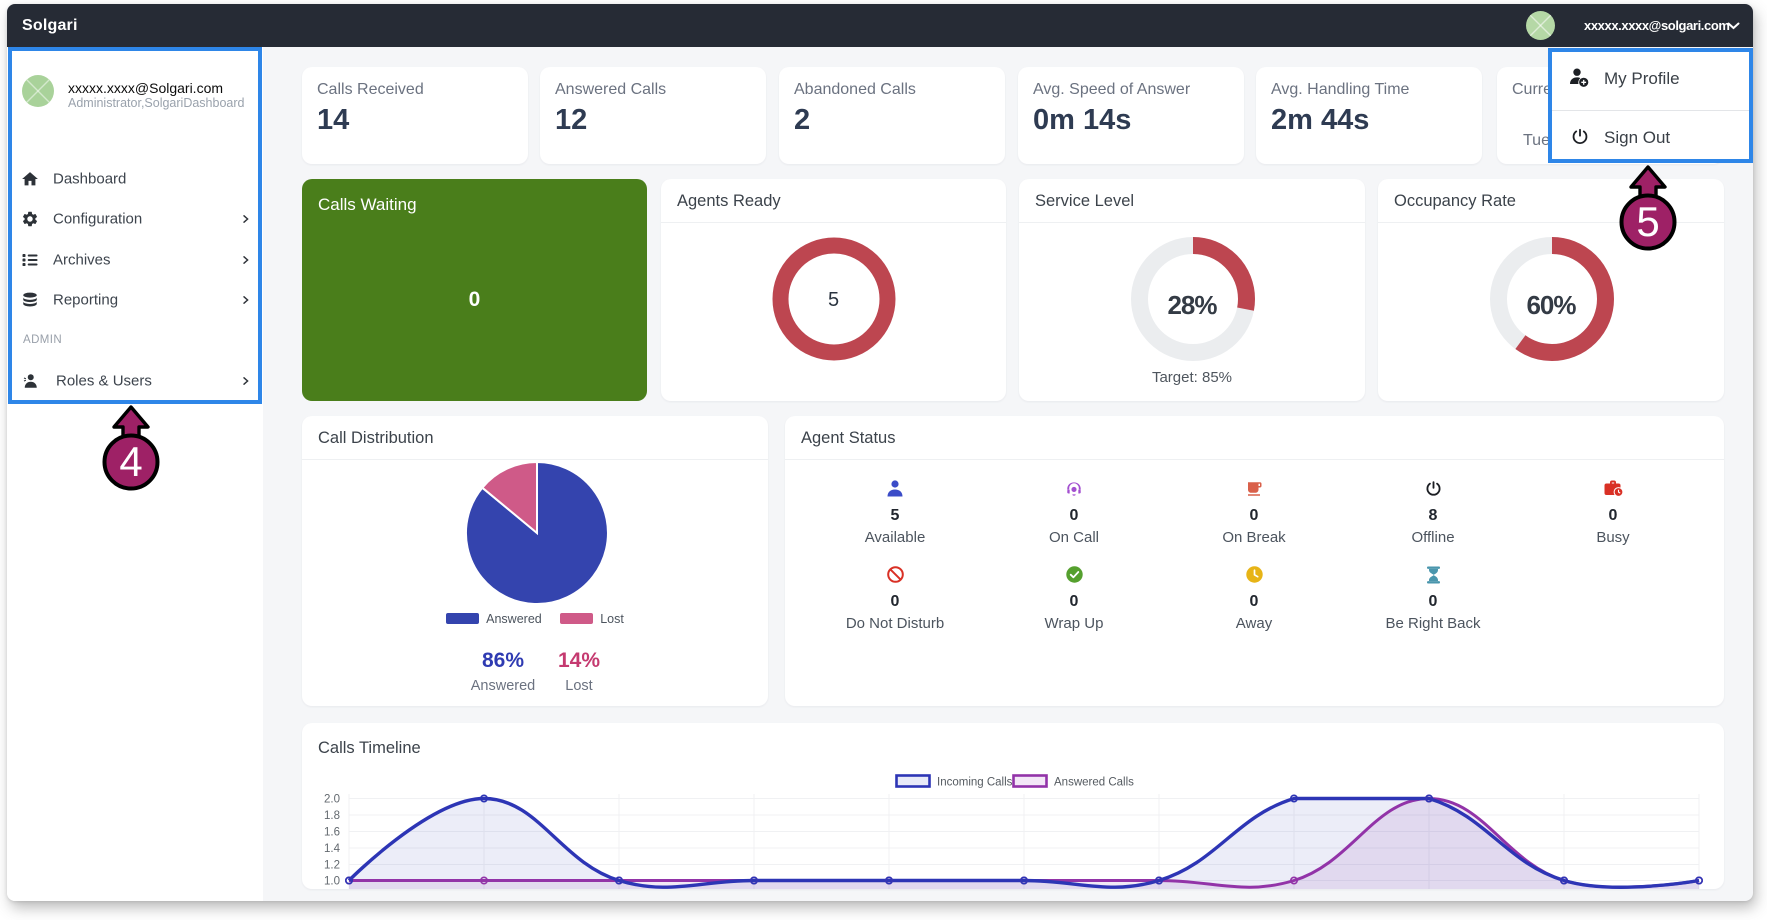  What do you see at coordinates (332, 833) in the screenshot?
I see `svg-text: 1.6` at bounding box center [332, 833].